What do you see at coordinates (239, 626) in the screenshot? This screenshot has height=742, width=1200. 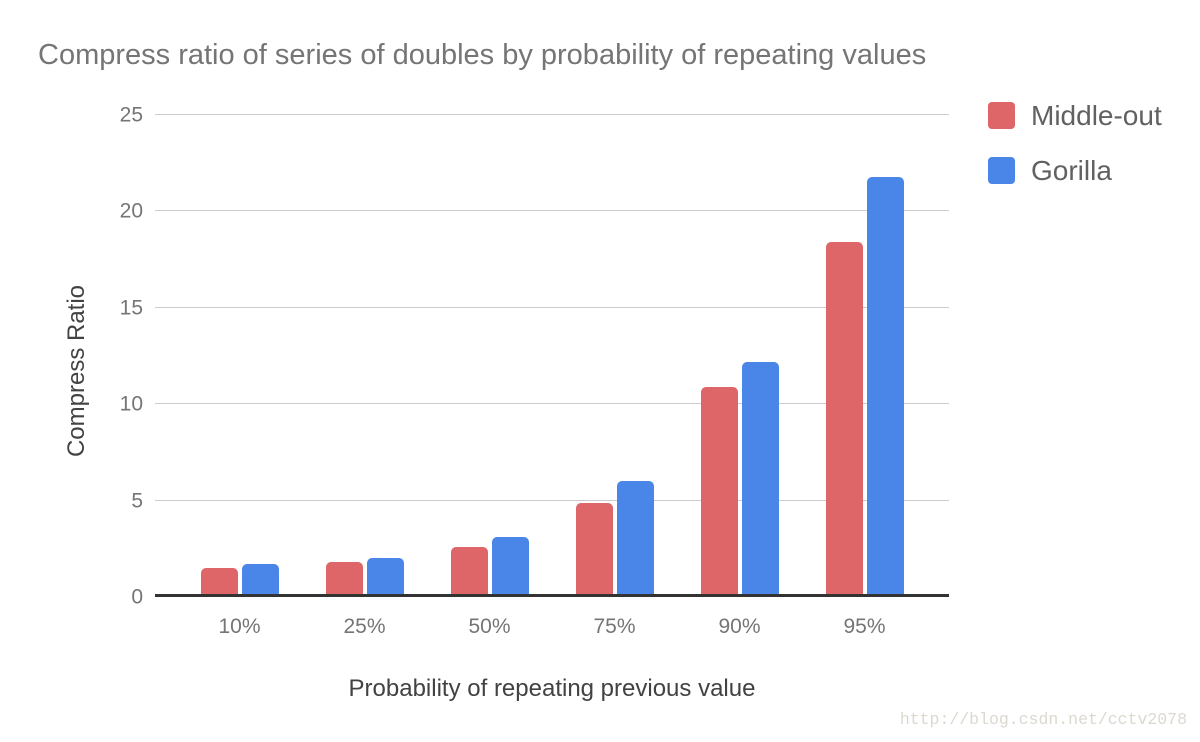 I see `x-tick-label-10%: 10%` at bounding box center [239, 626].